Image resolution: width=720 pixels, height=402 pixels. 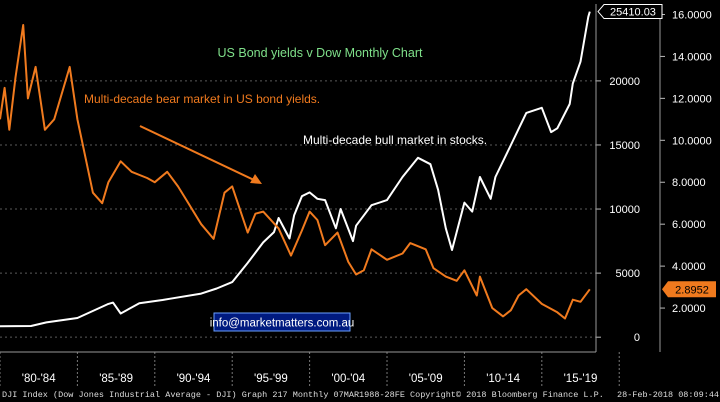 I want to click on y-right-tick-label: 16.0000, so click(x=692, y=15).